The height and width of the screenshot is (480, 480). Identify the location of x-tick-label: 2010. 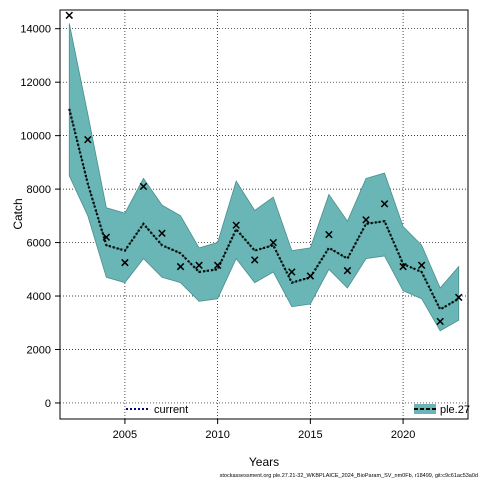
(217, 435).